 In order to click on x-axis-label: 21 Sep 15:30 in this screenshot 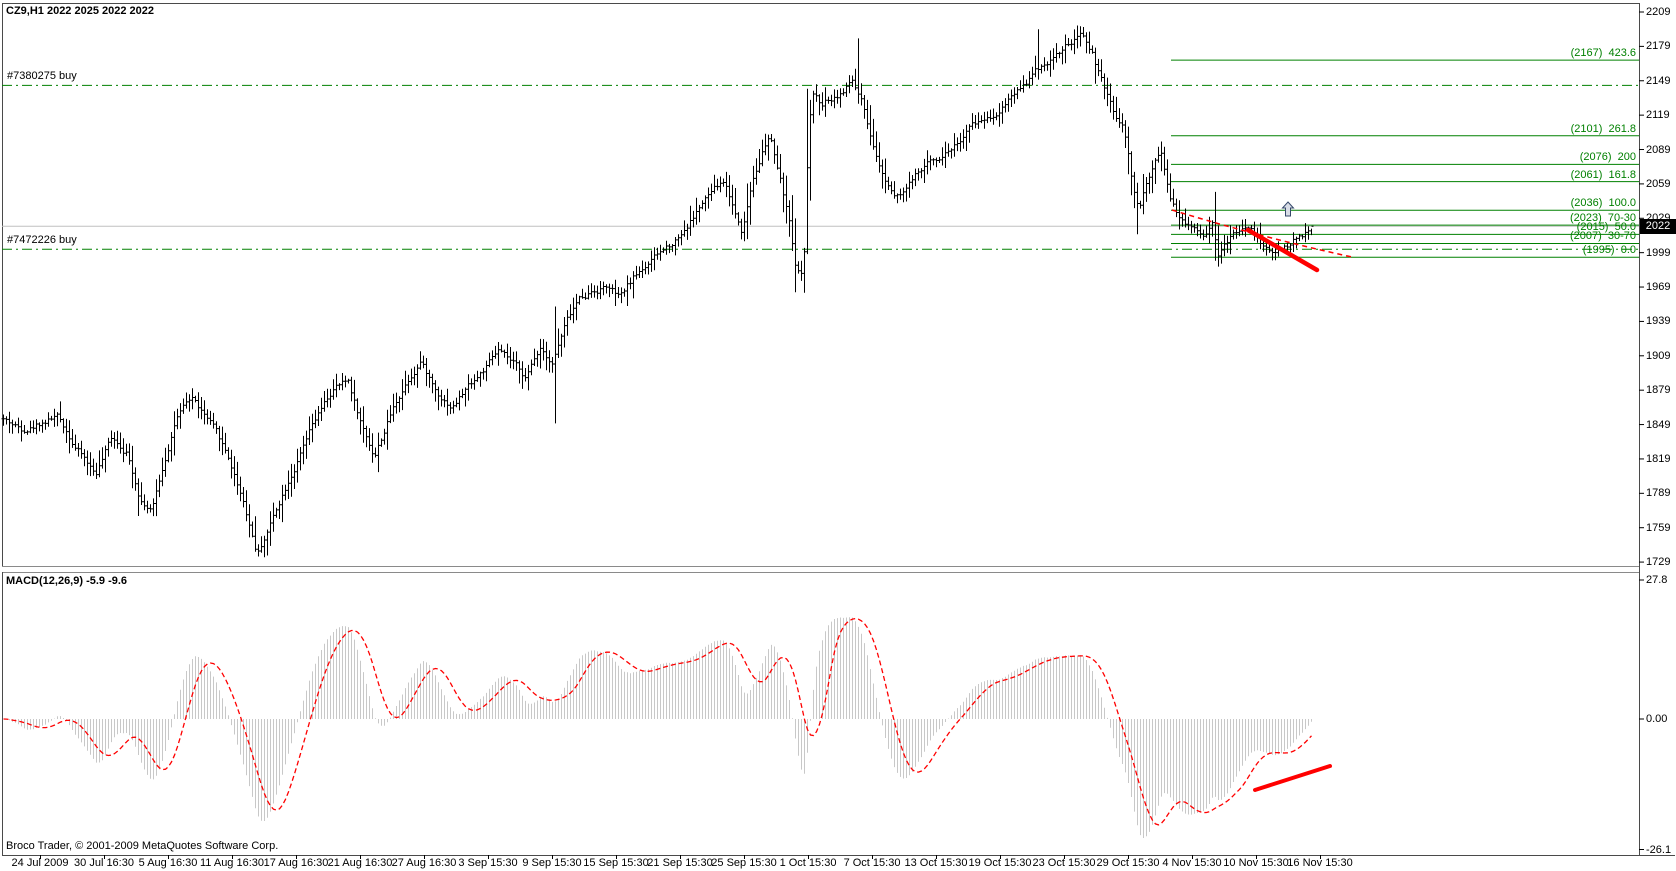, I will do `click(680, 863)`.